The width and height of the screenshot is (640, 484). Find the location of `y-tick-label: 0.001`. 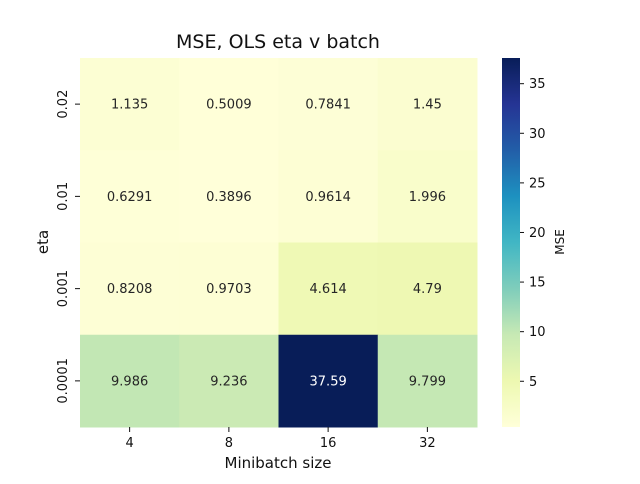

y-tick-label: 0.001 is located at coordinates (63, 288).